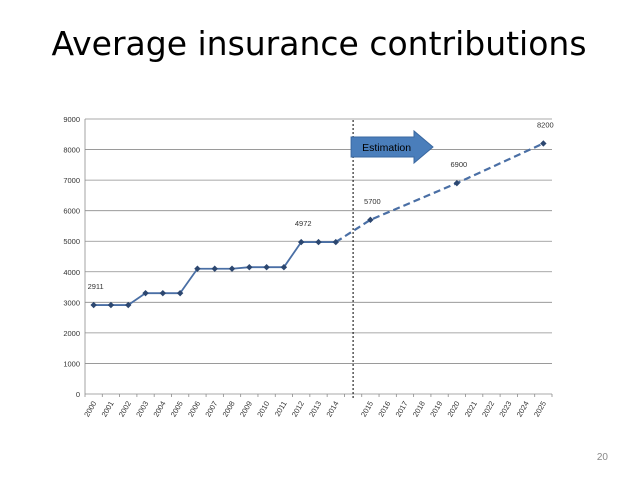 This screenshot has height=479, width=638. Describe the element at coordinates (367, 409) in the screenshot. I see `x-tick-label: 2015` at that location.